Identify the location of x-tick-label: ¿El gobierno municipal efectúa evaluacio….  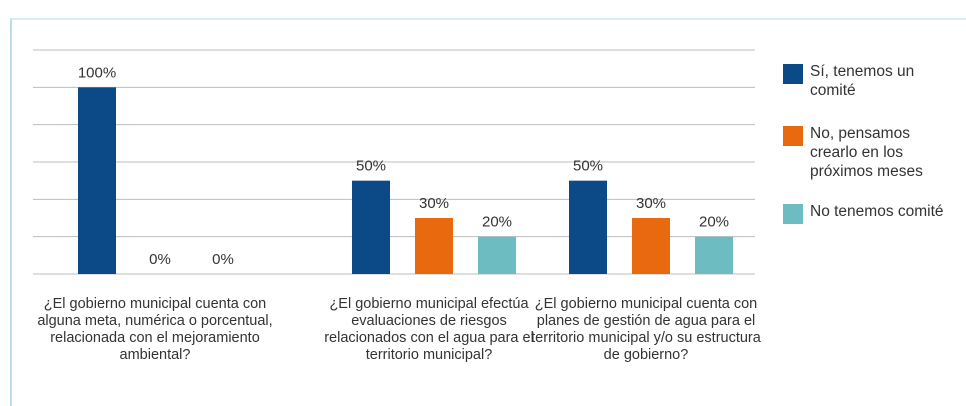
(429, 329).